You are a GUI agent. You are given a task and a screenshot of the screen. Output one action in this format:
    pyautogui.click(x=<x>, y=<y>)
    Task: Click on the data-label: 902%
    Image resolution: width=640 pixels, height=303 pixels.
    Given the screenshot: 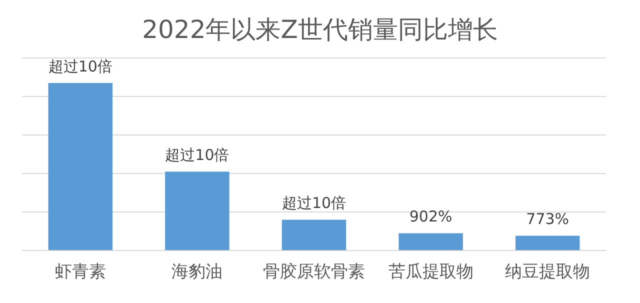 What is the action you would take?
    pyautogui.click(x=430, y=217)
    